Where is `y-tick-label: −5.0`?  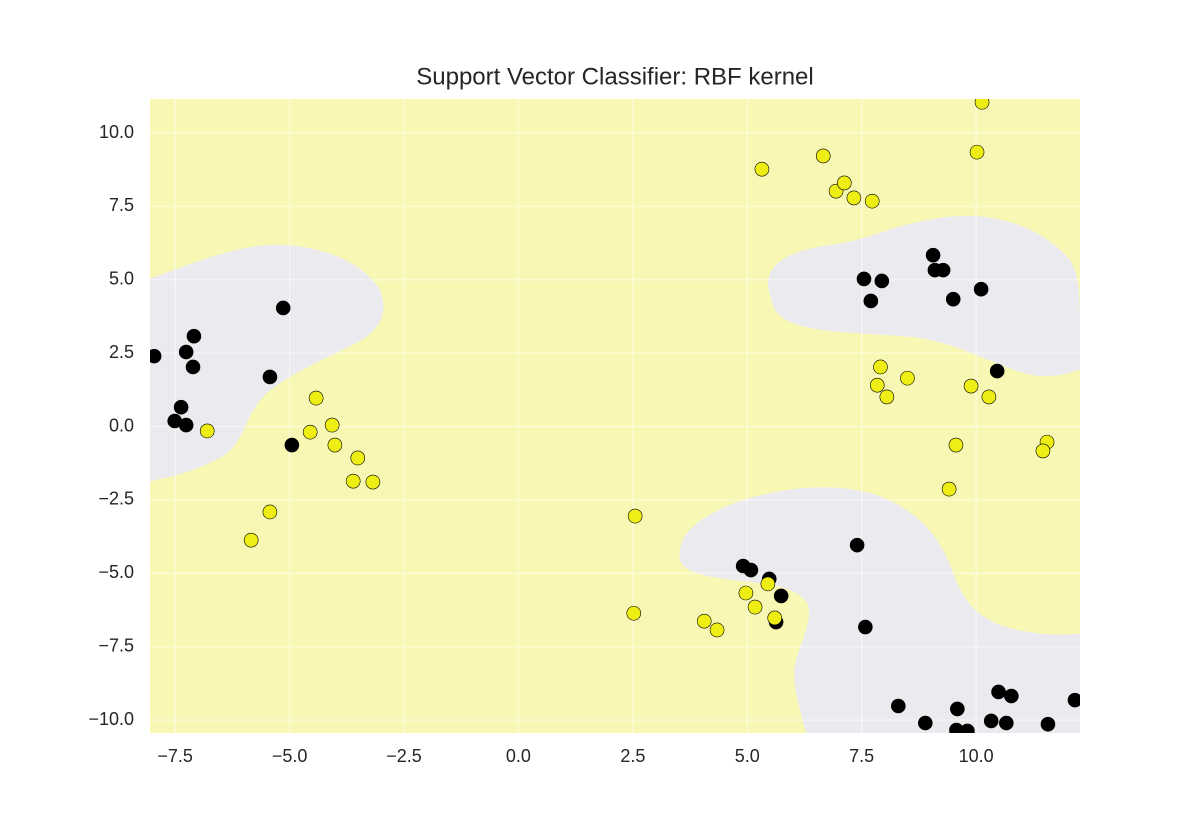 y-tick-label: −5.0 is located at coordinates (116, 572).